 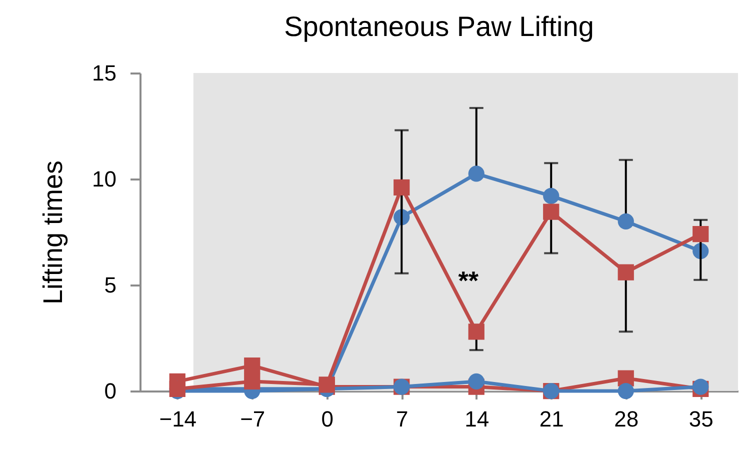 I want to click on annotation: **, so click(x=469, y=281).